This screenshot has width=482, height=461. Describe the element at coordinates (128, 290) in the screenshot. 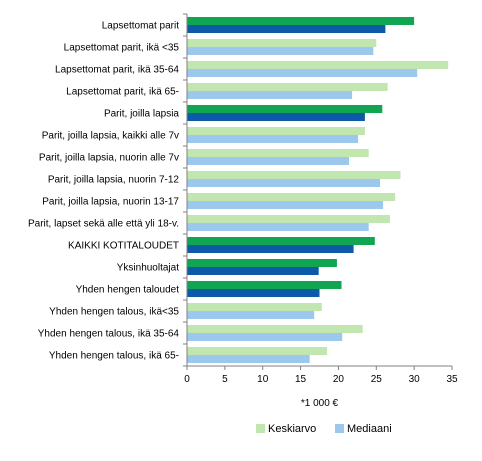

I see `category-label: Yhden hengen taloudet` at that location.